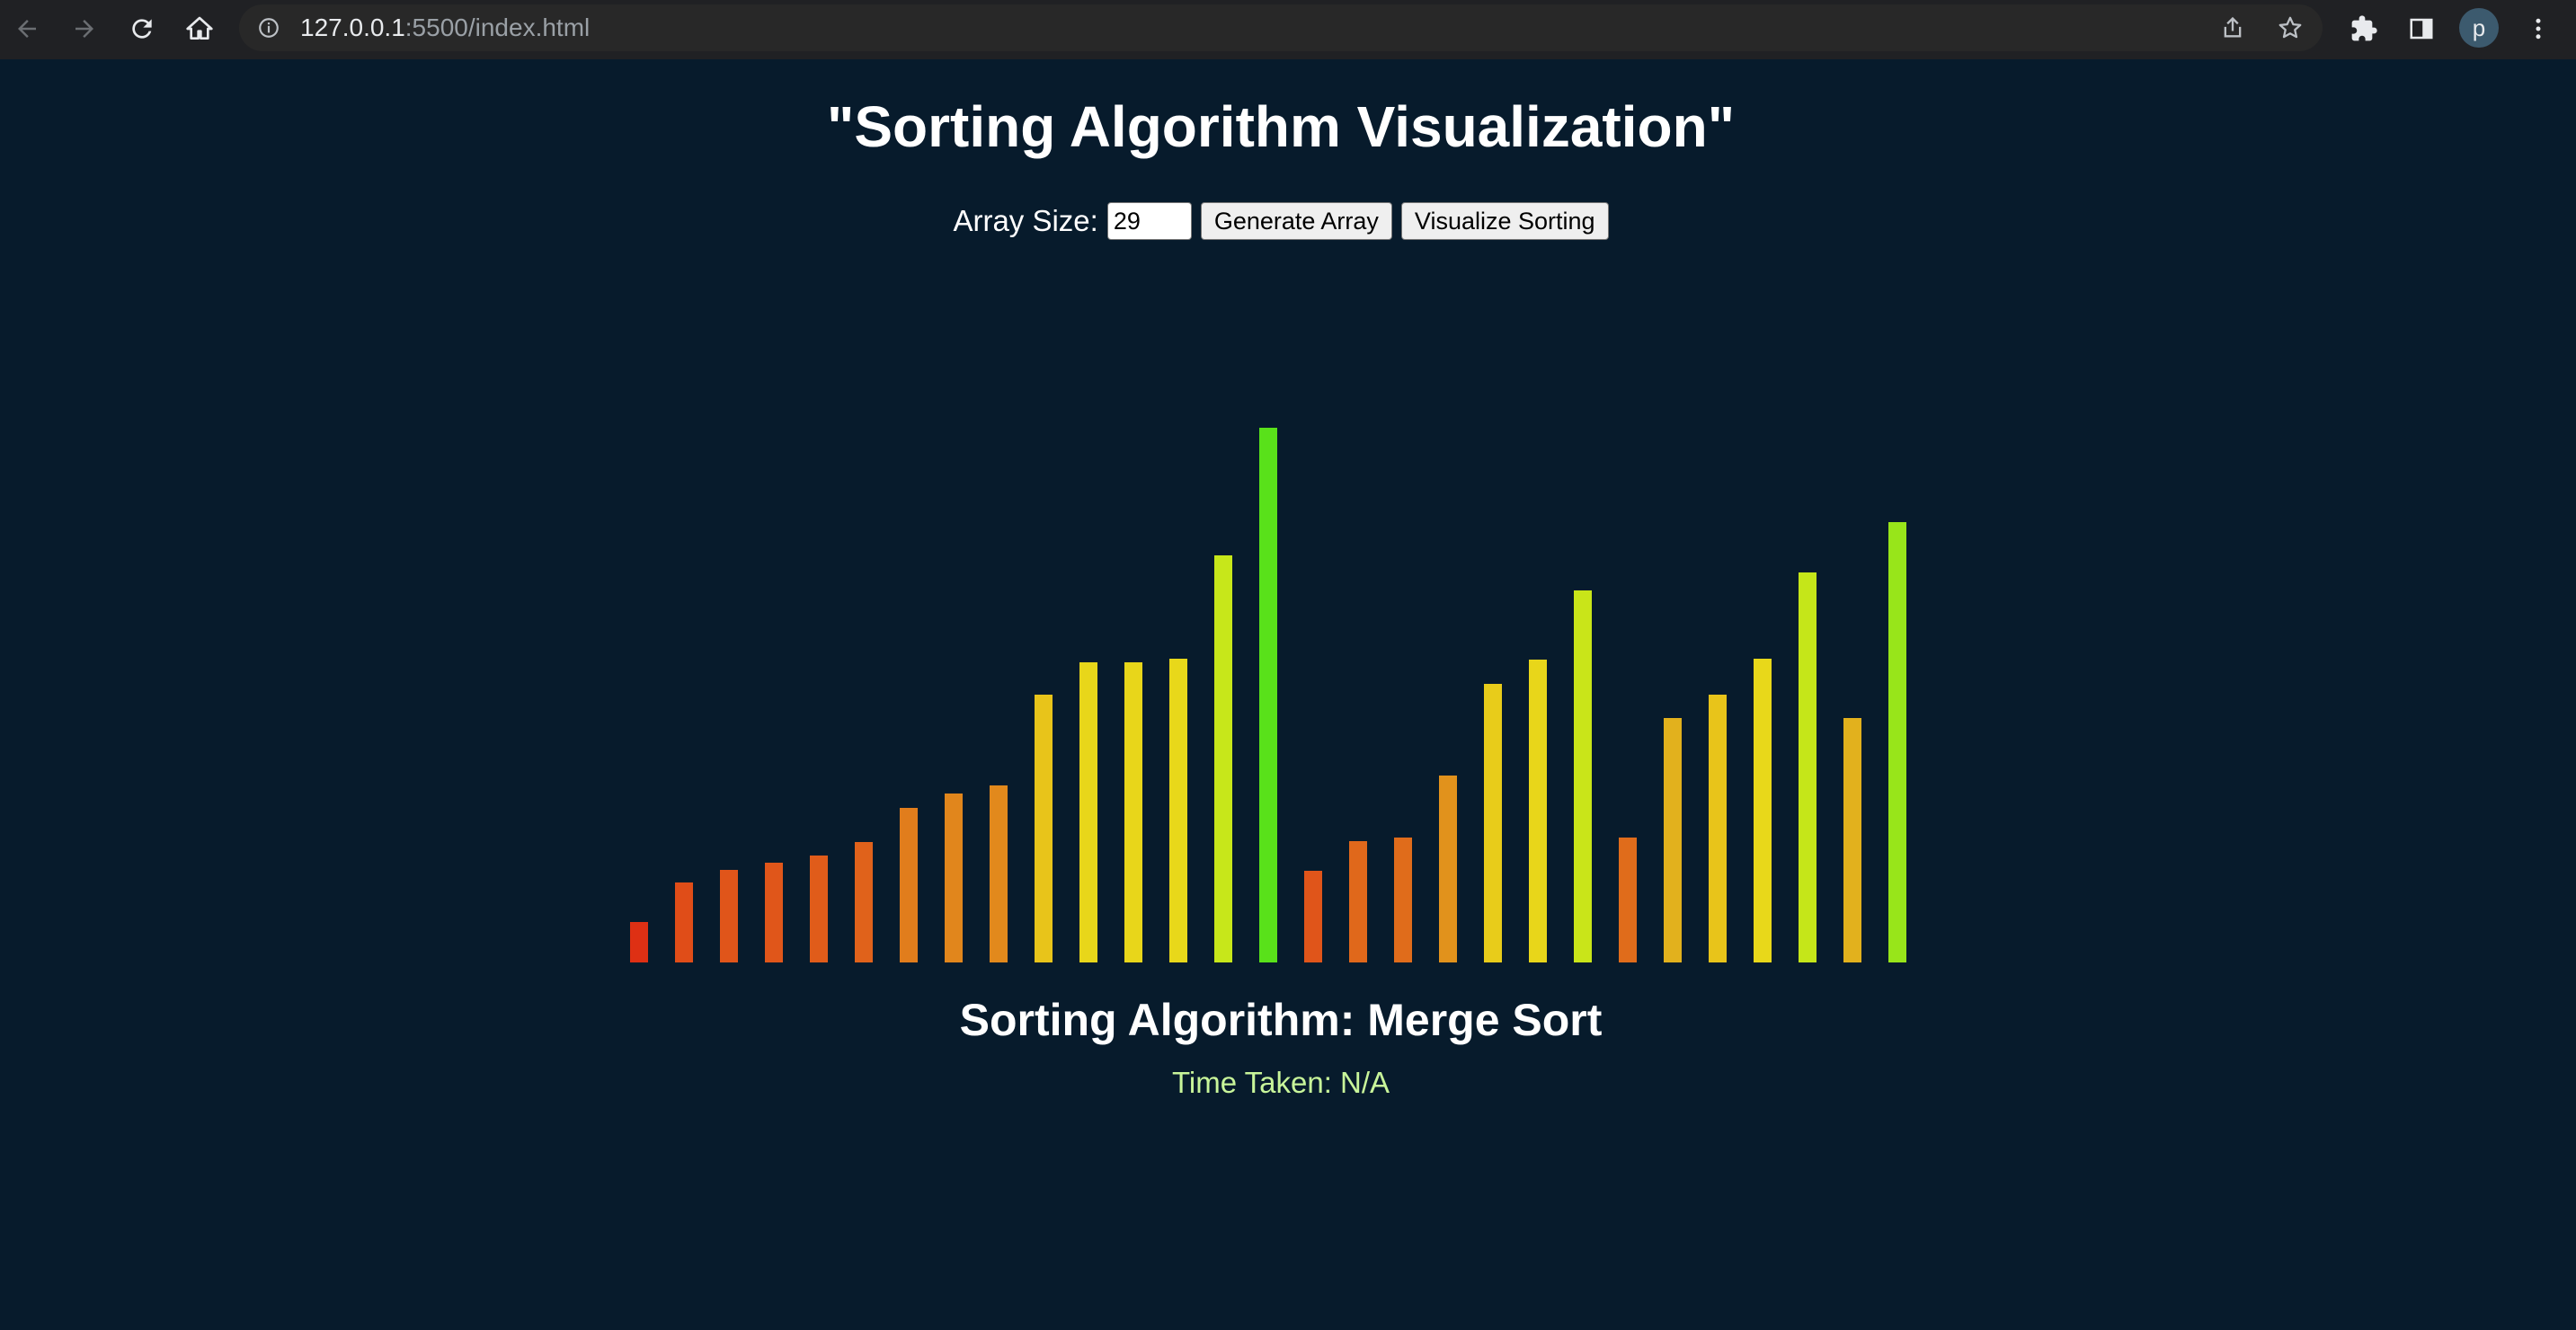 The width and height of the screenshot is (2576, 1330). I want to click on algorithm-name: Sorting Algorithm: Merge Sort, so click(1281, 1020).